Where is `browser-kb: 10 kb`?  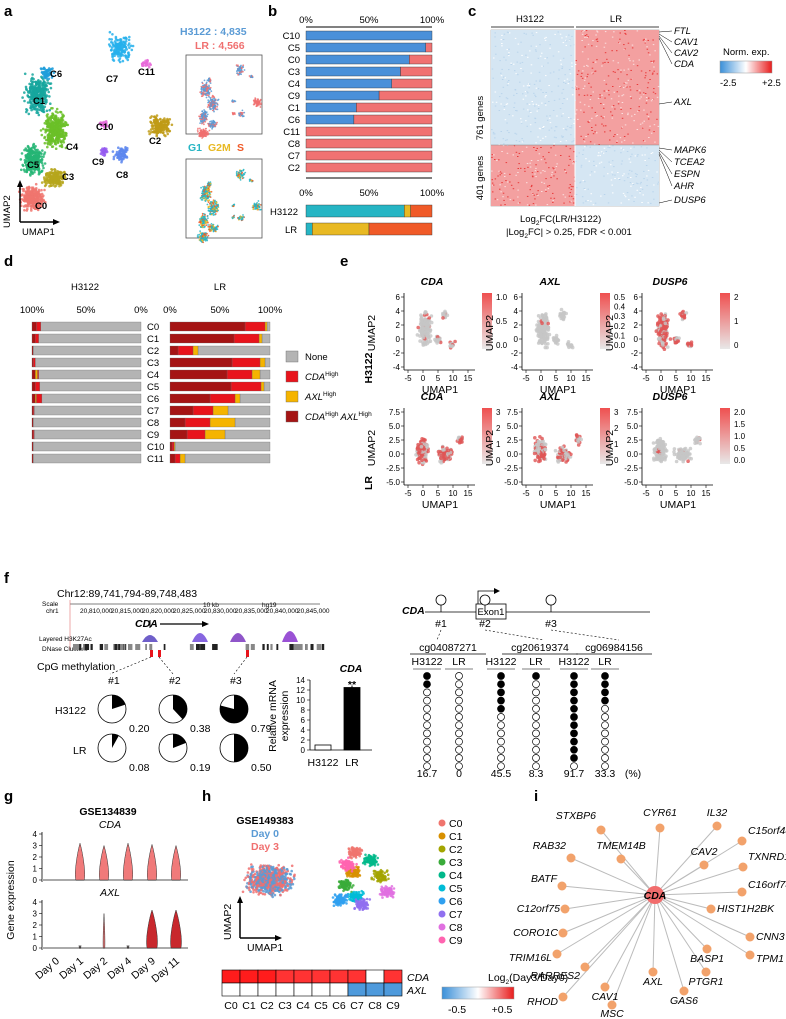
browser-kb: 10 kb is located at coordinates (211, 605).